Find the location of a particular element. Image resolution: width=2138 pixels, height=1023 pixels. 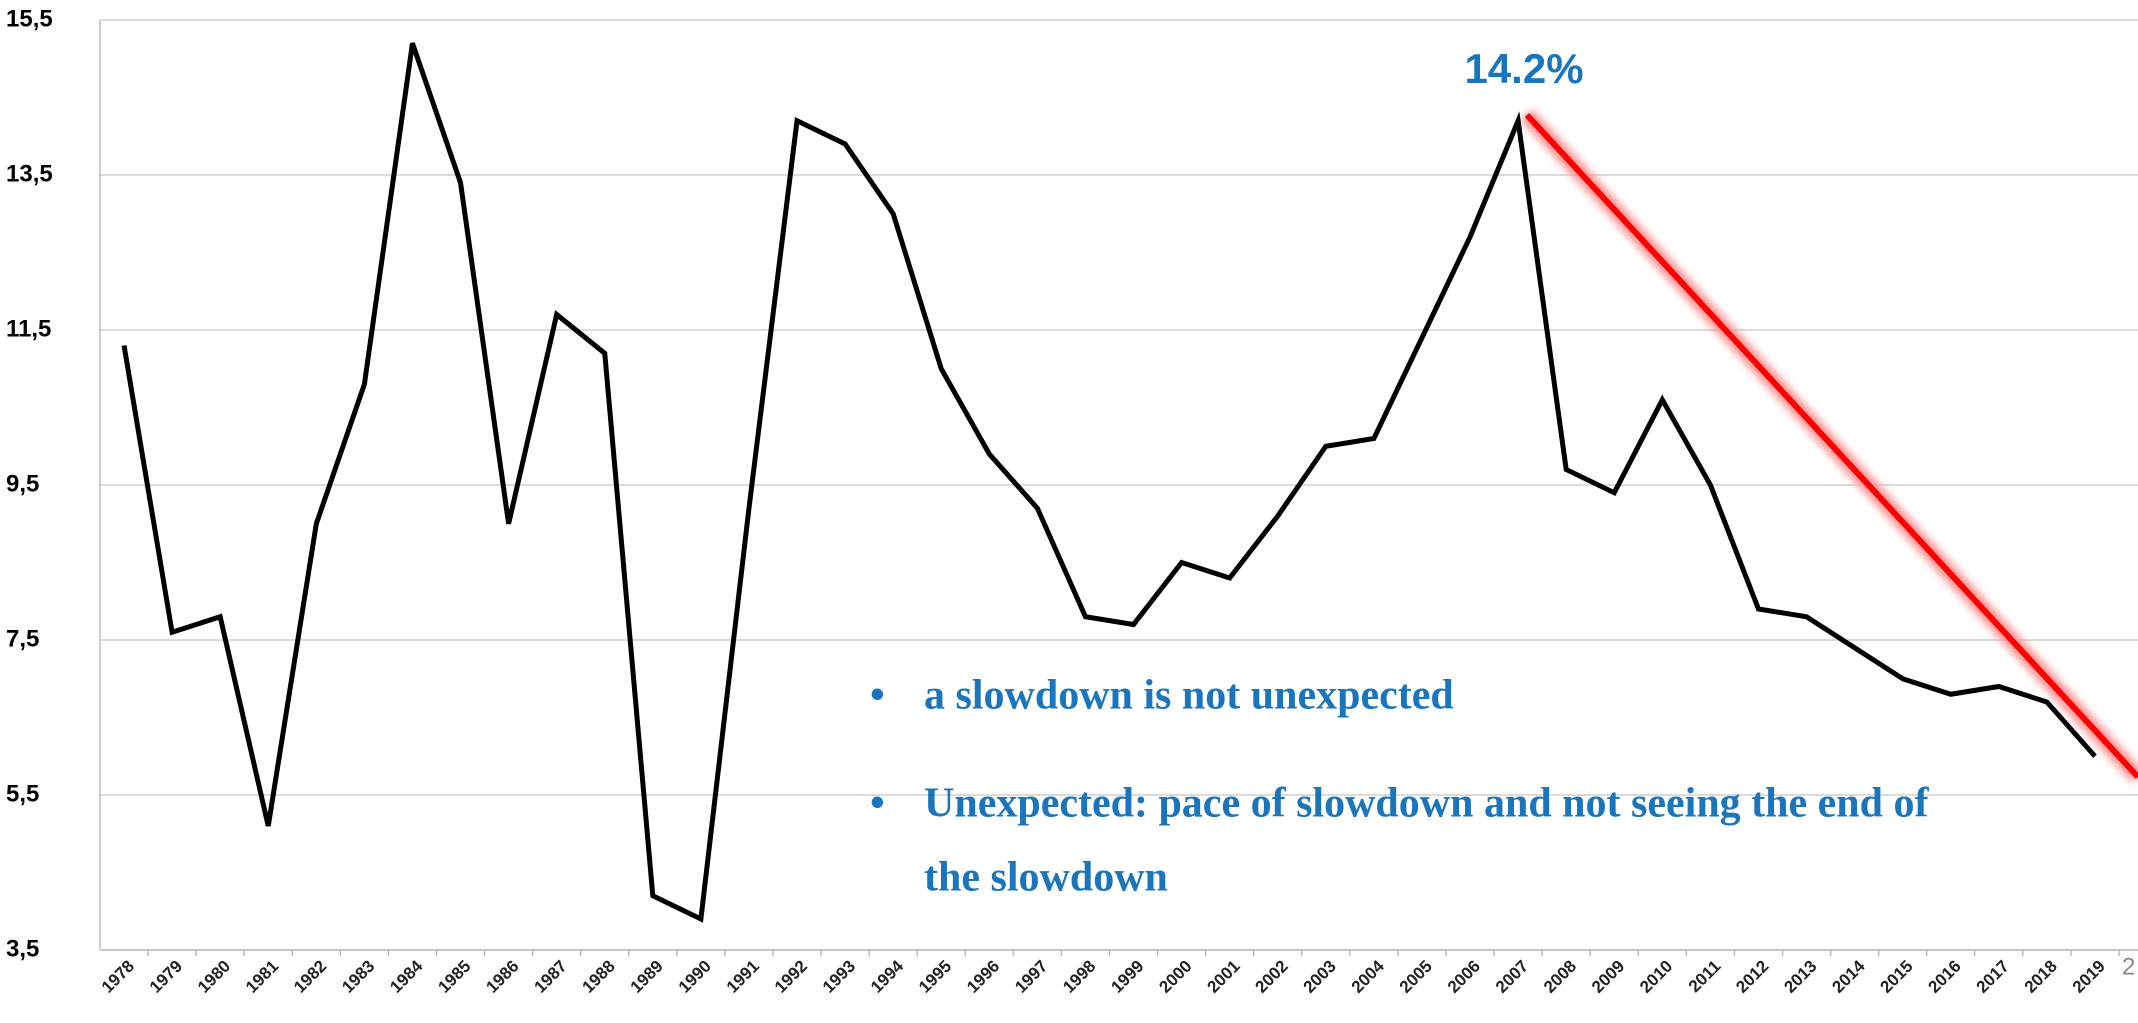

x-tick-label: 2008 is located at coordinates (1560, 977).